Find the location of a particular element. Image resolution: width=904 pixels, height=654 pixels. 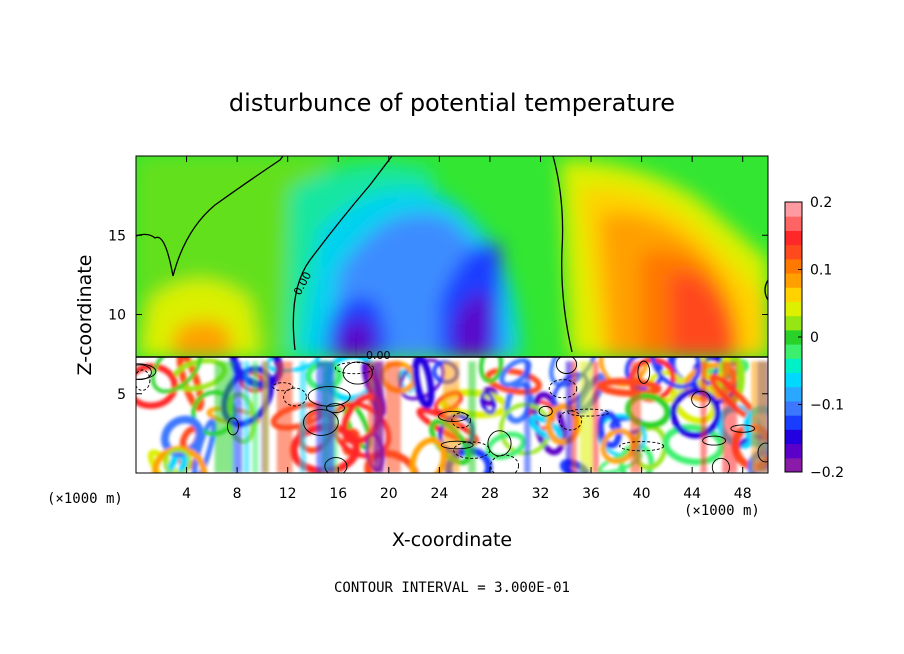

y-tick-label: 15 is located at coordinates (117, 236).